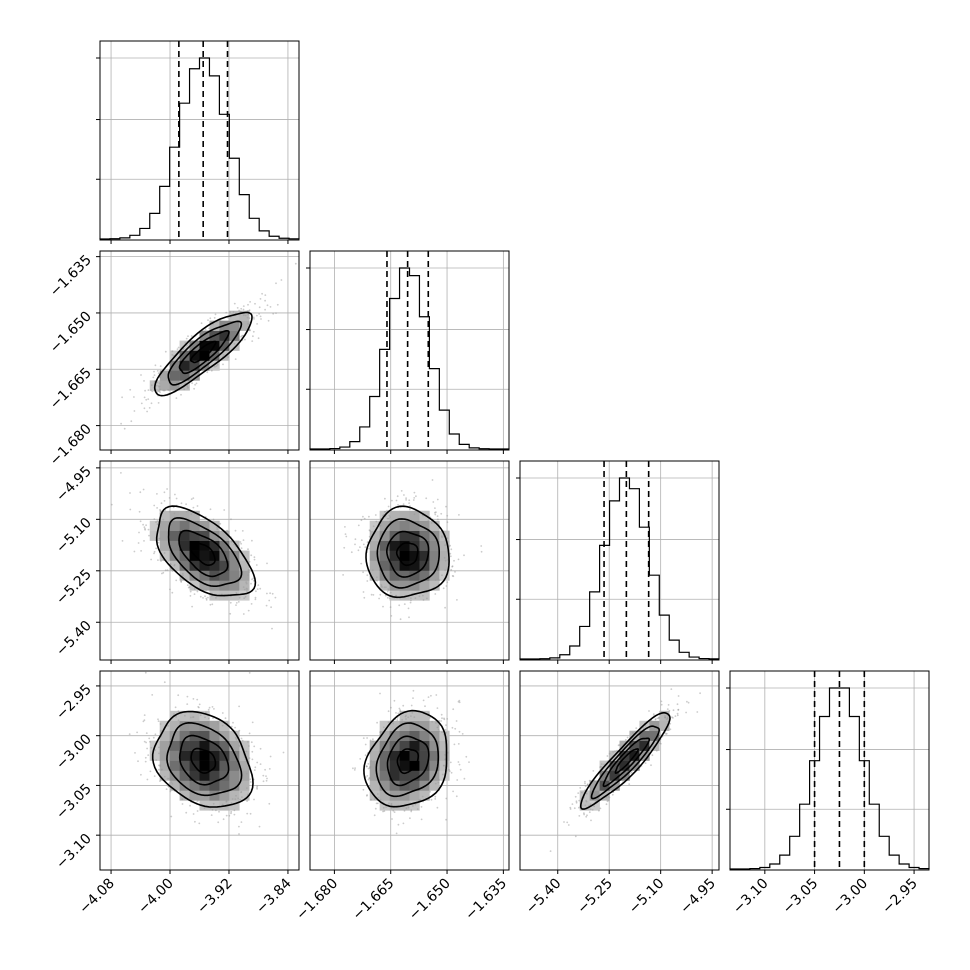 This screenshot has height=970, width=970. Describe the element at coordinates (74, 852) in the screenshot. I see `y-tick-label: −3.10` at that location.